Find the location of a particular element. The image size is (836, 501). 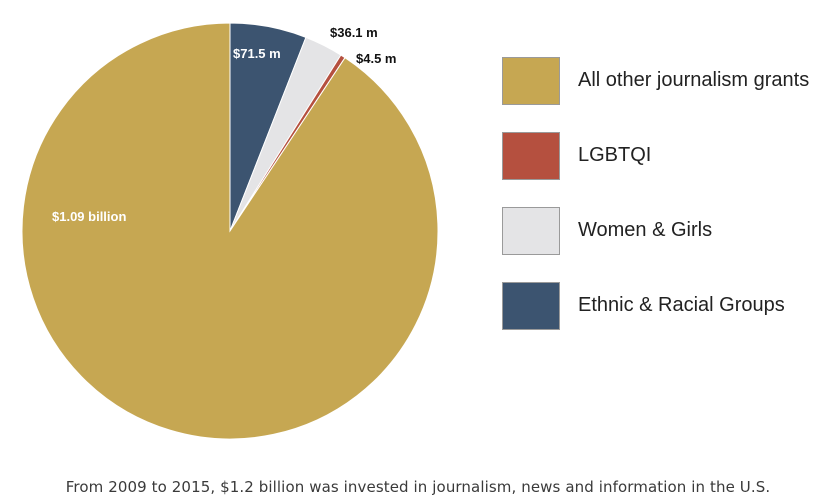

data-label-women-girls: $36.1 m is located at coordinates (354, 32).